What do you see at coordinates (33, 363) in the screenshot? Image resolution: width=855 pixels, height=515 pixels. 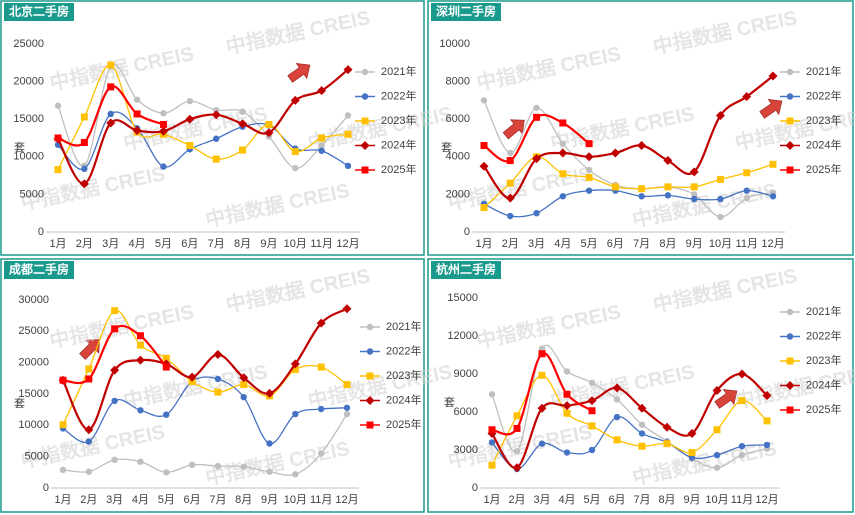 I see `y-tick-label: 20000` at bounding box center [33, 363].